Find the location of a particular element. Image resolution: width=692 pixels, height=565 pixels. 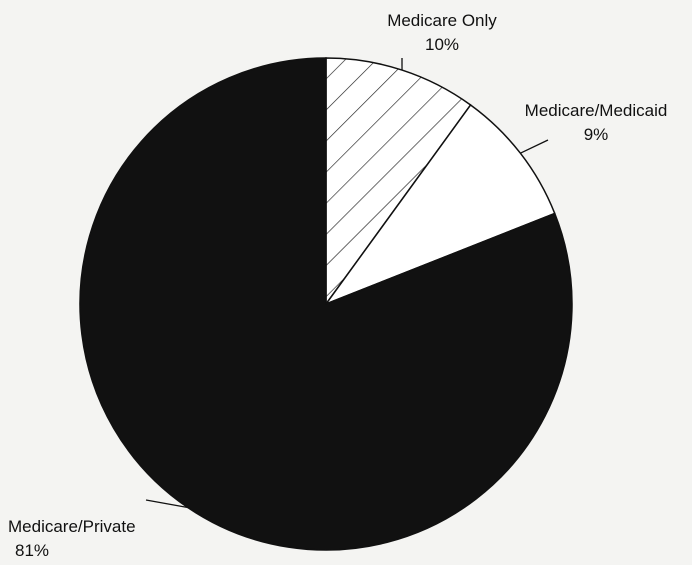

slice-value-medicare-private: 81% is located at coordinates (32, 550).